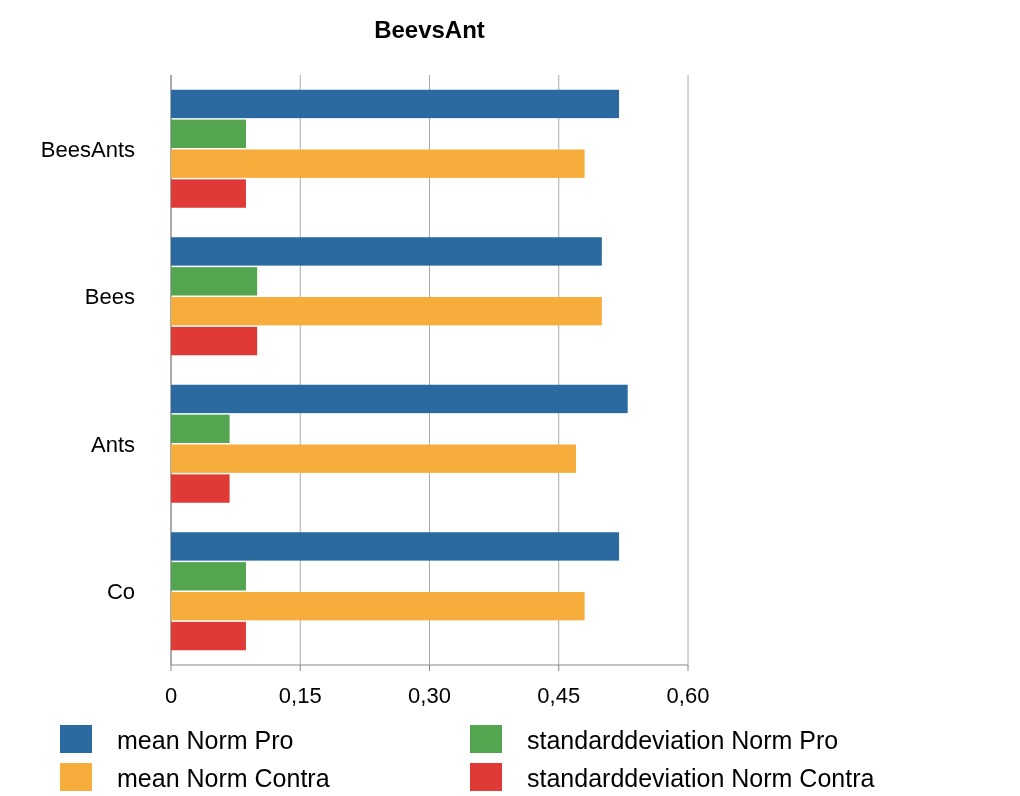 This screenshot has height=796, width=1020. I want to click on y-tick-label: BeesAnts, so click(87, 149).